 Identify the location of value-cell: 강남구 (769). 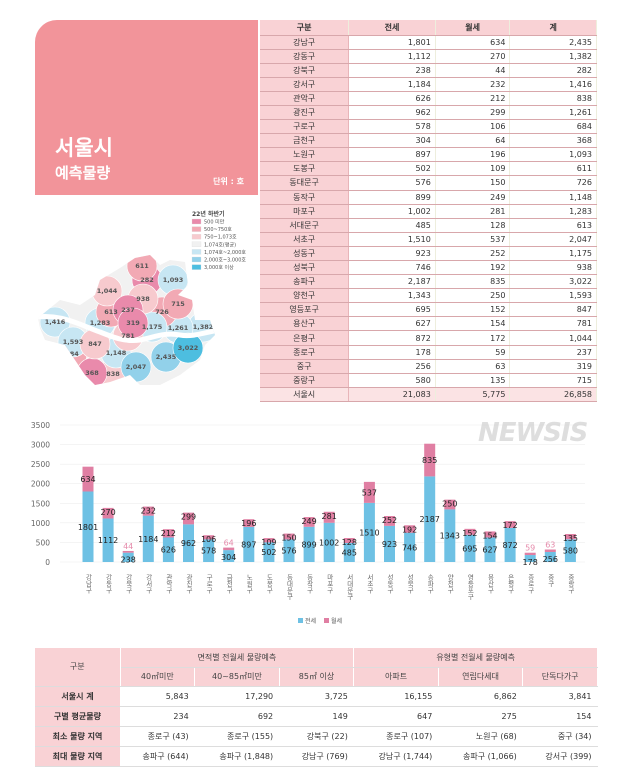
(316, 756).